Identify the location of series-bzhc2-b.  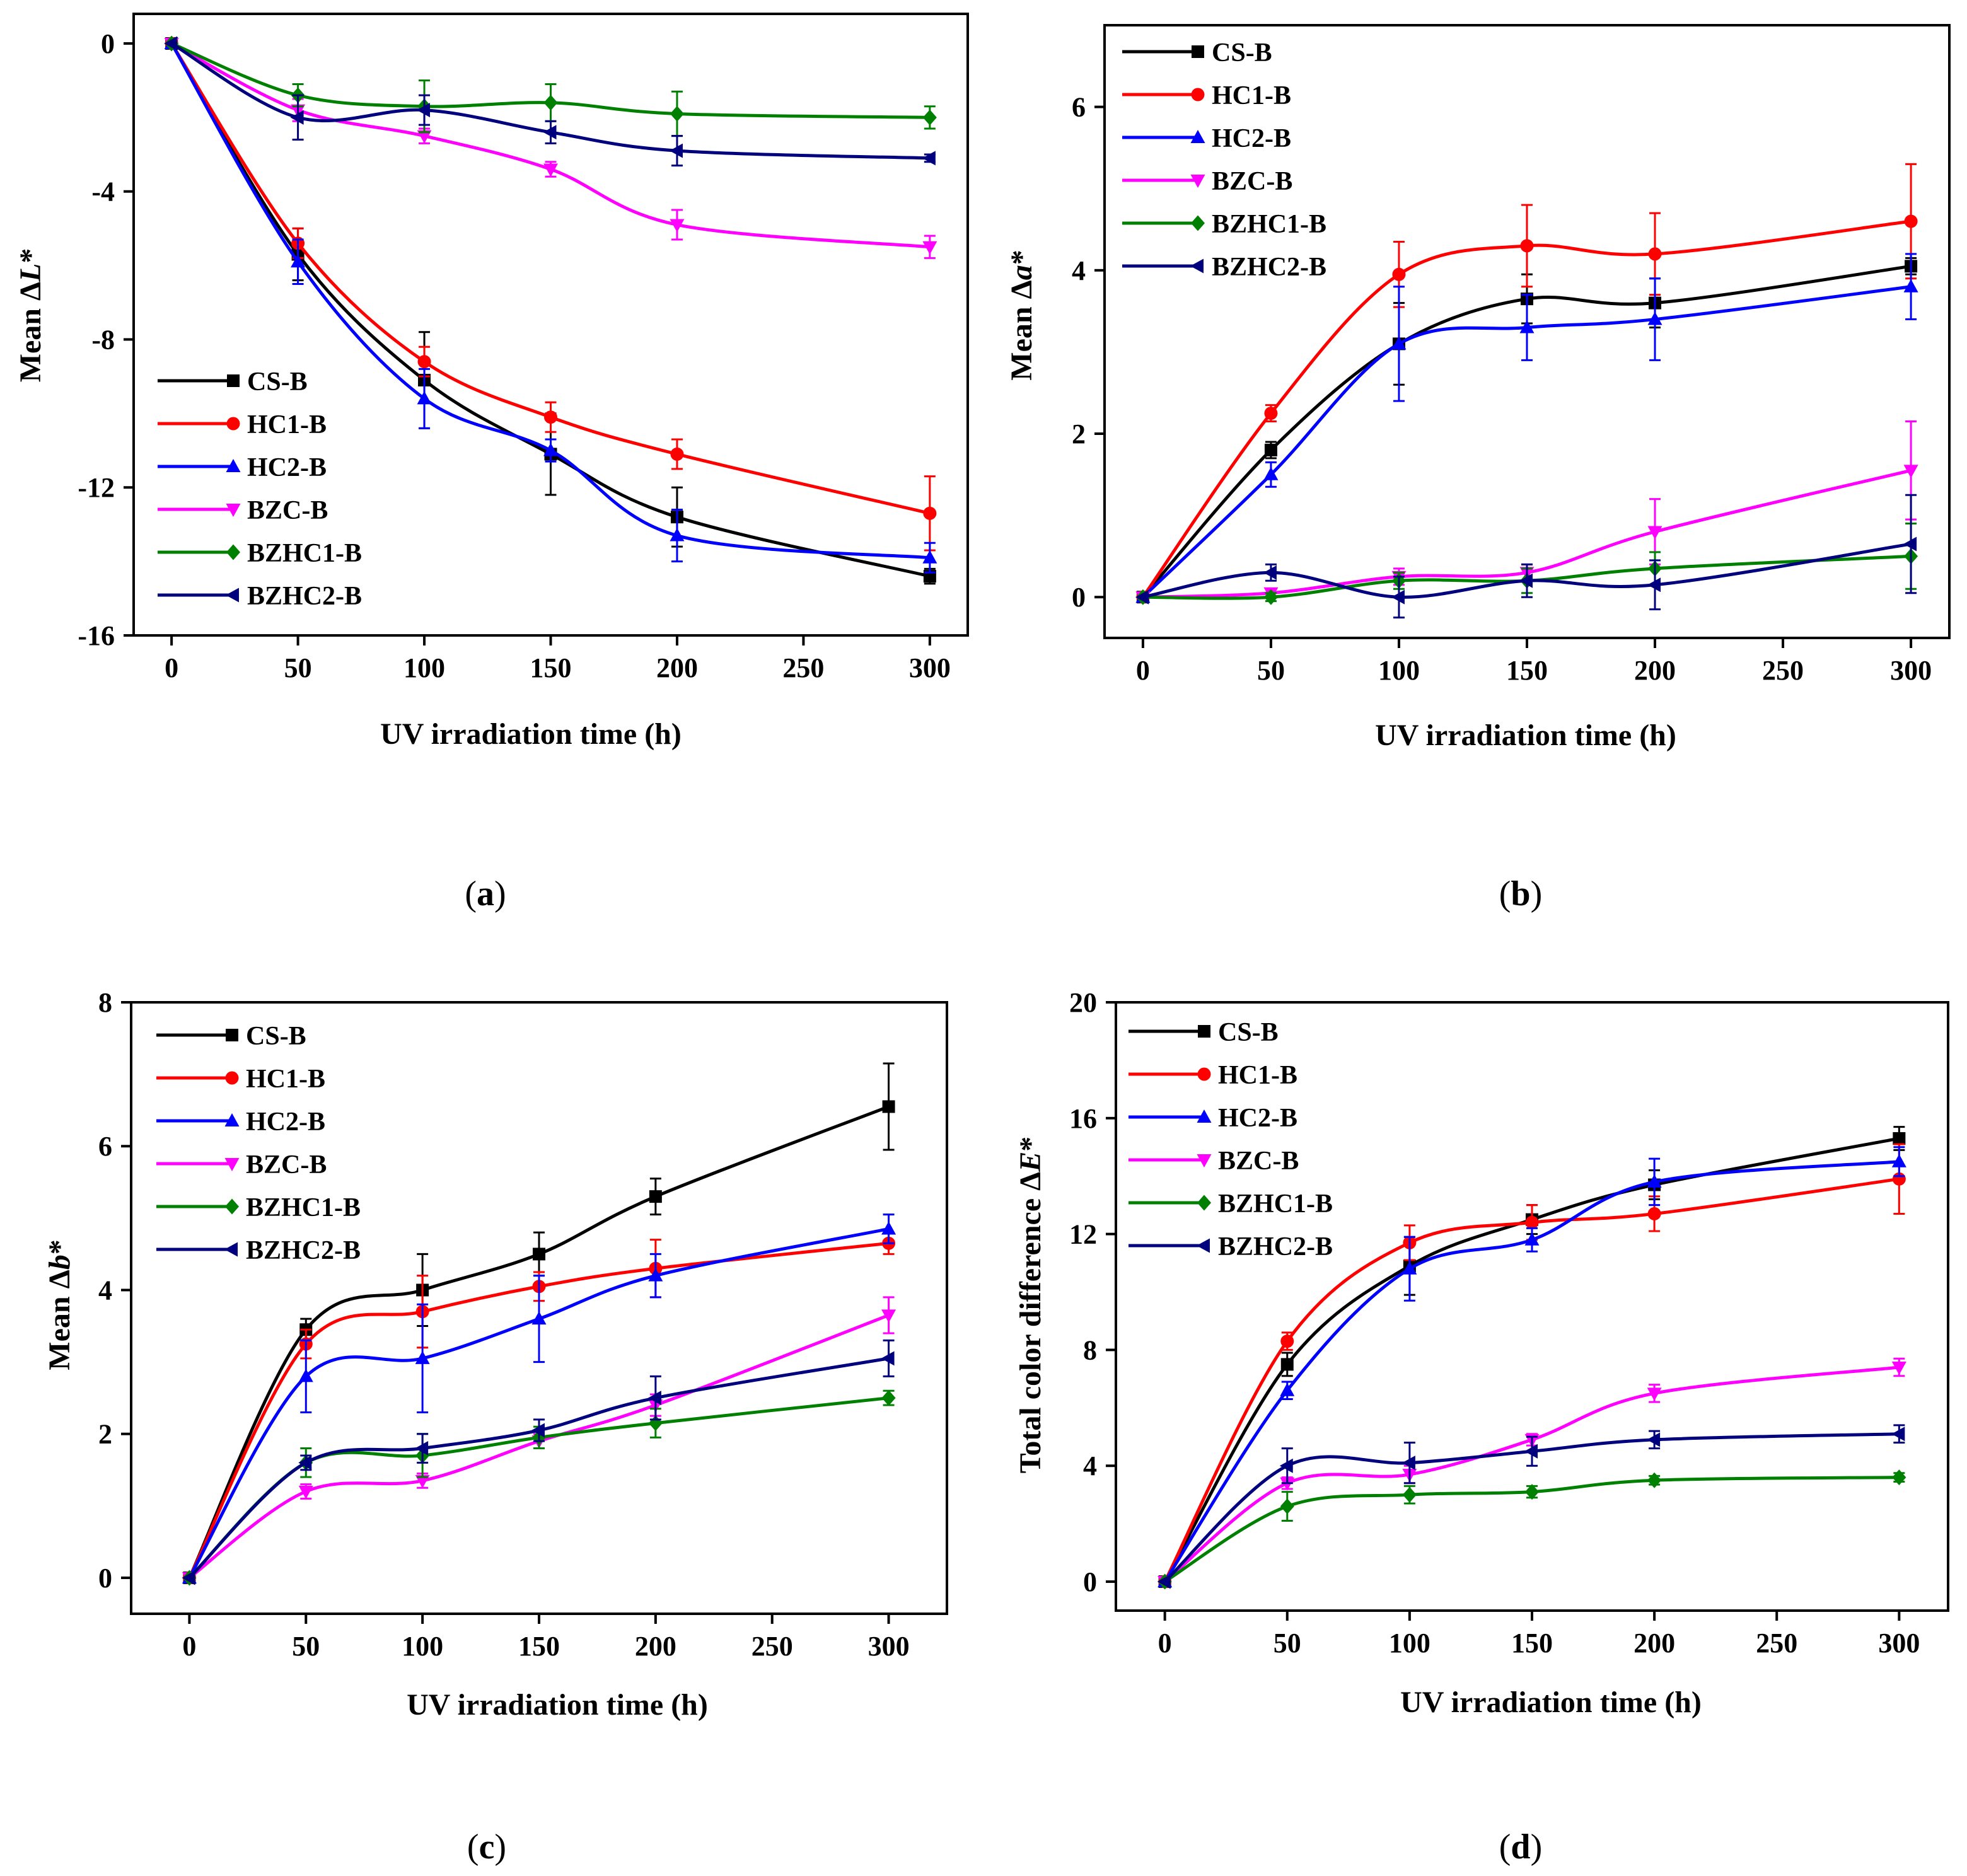
(1526, 556).